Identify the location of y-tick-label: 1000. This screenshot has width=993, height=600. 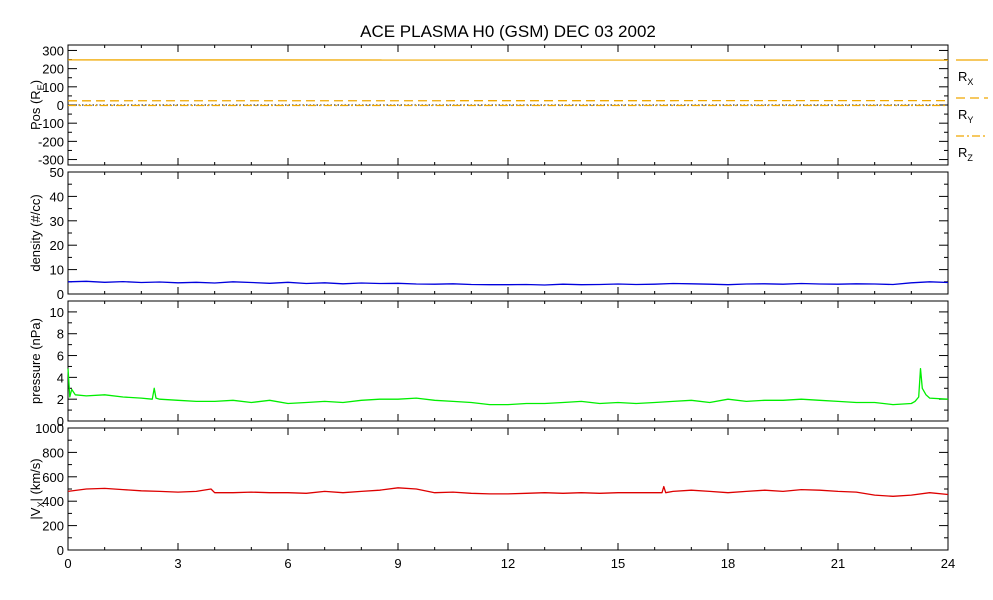
(49, 428).